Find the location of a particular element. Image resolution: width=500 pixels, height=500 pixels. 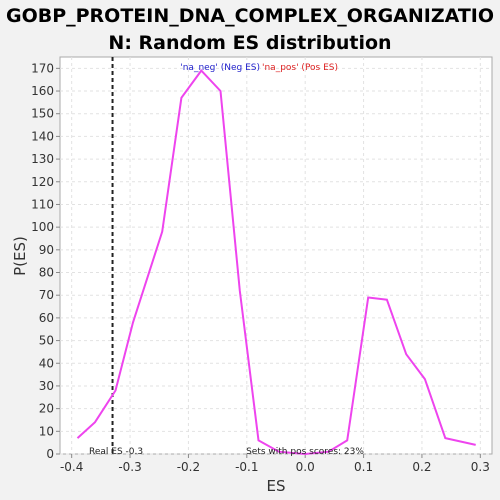

y-tick-label: 120 is located at coordinates (42, 182).